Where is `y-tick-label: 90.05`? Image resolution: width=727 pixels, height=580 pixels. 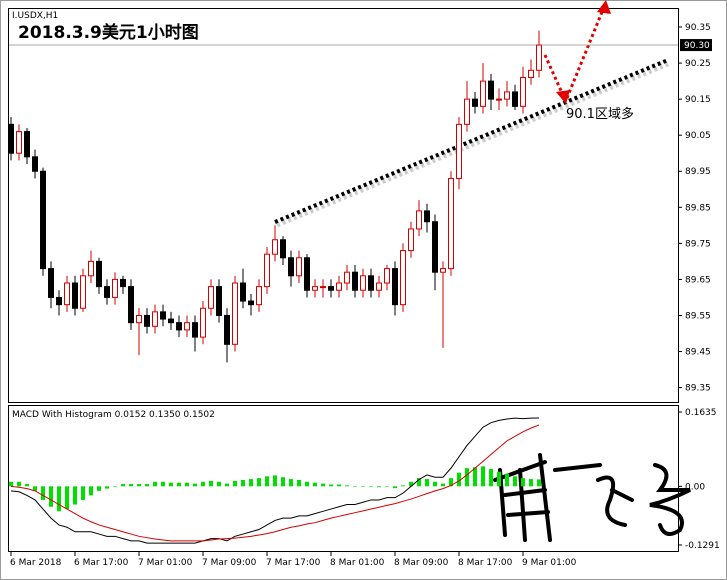
y-tick-label: 90.05 is located at coordinates (698, 136).